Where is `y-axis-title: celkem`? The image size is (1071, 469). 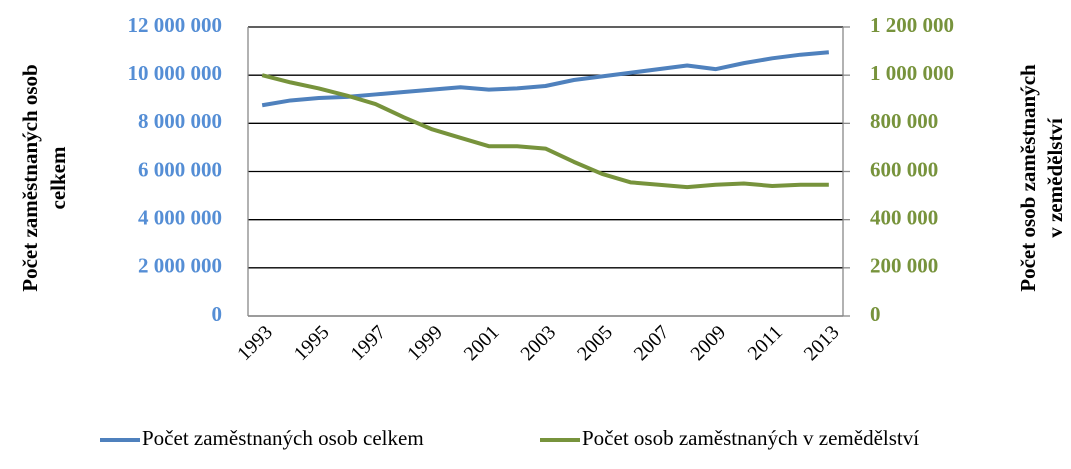
y-axis-title: celkem is located at coordinates (58, 177).